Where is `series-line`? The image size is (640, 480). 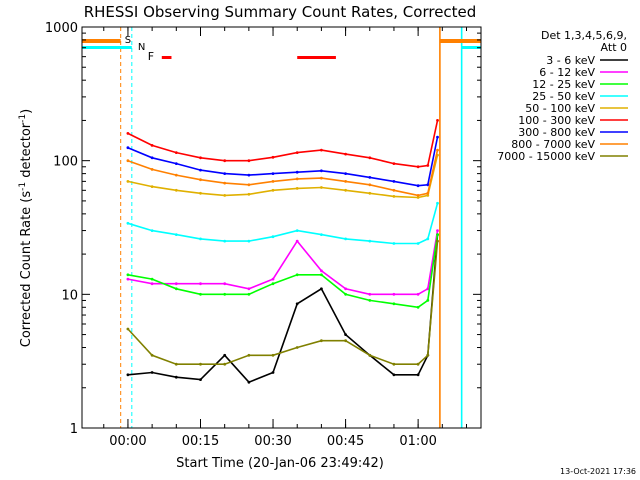 series-line is located at coordinates (283, 271).